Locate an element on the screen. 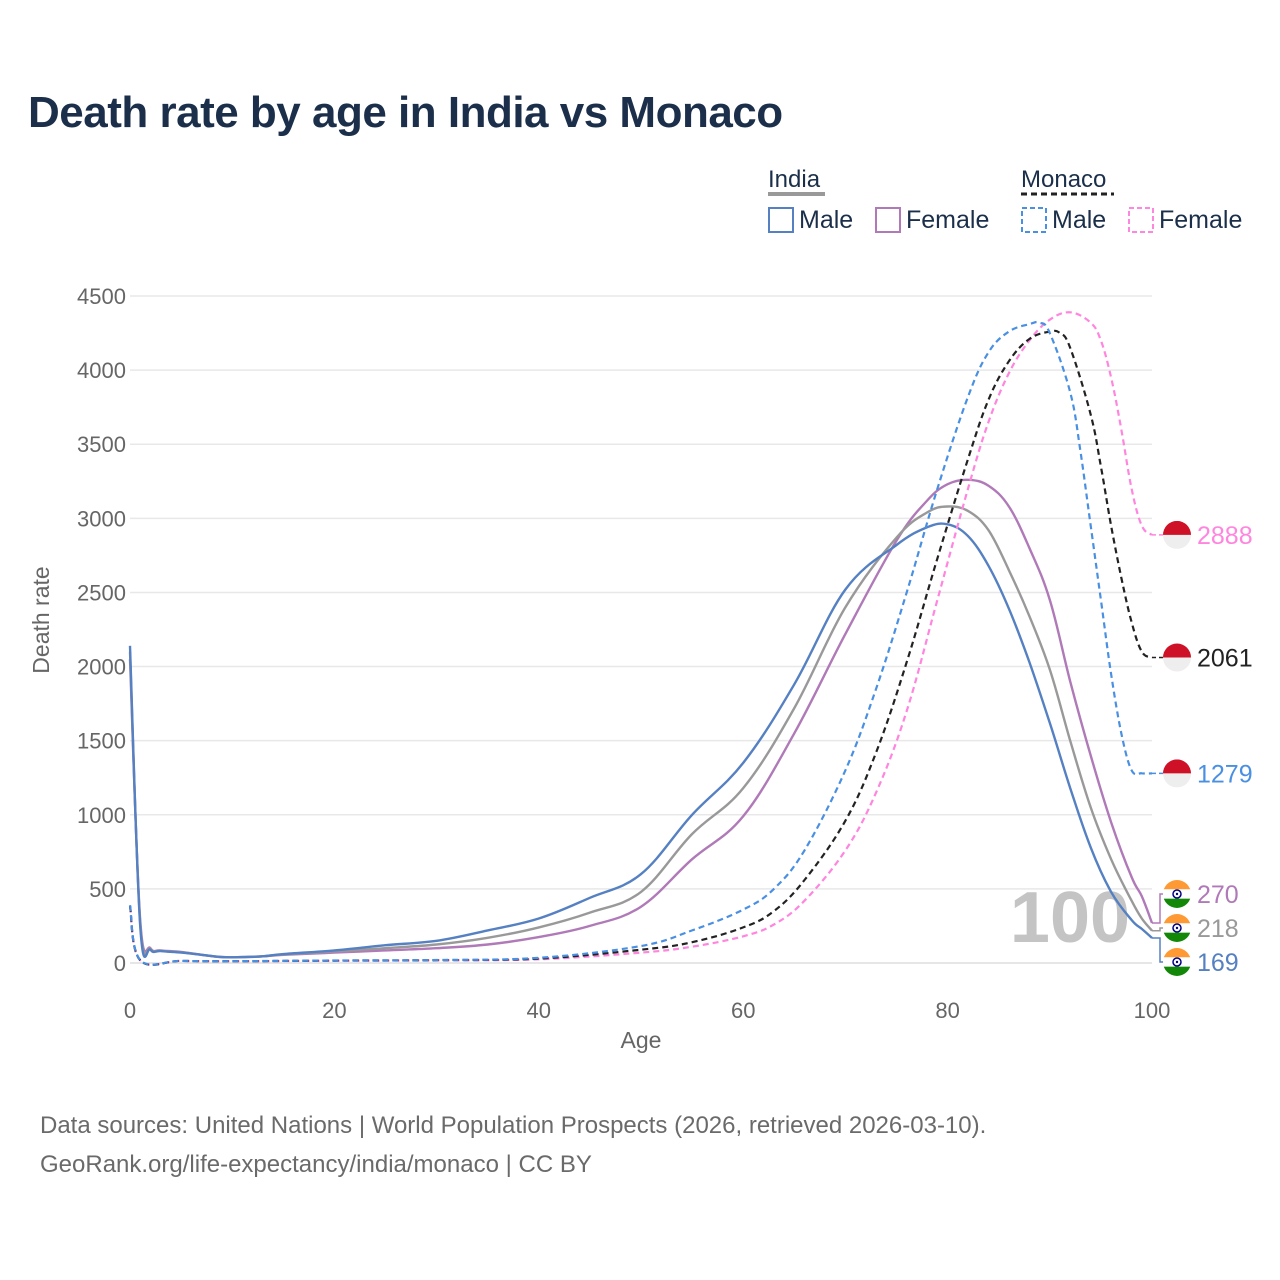 This screenshot has height=1280, width=1280. legend-india-male-label: Male is located at coordinates (826, 220).